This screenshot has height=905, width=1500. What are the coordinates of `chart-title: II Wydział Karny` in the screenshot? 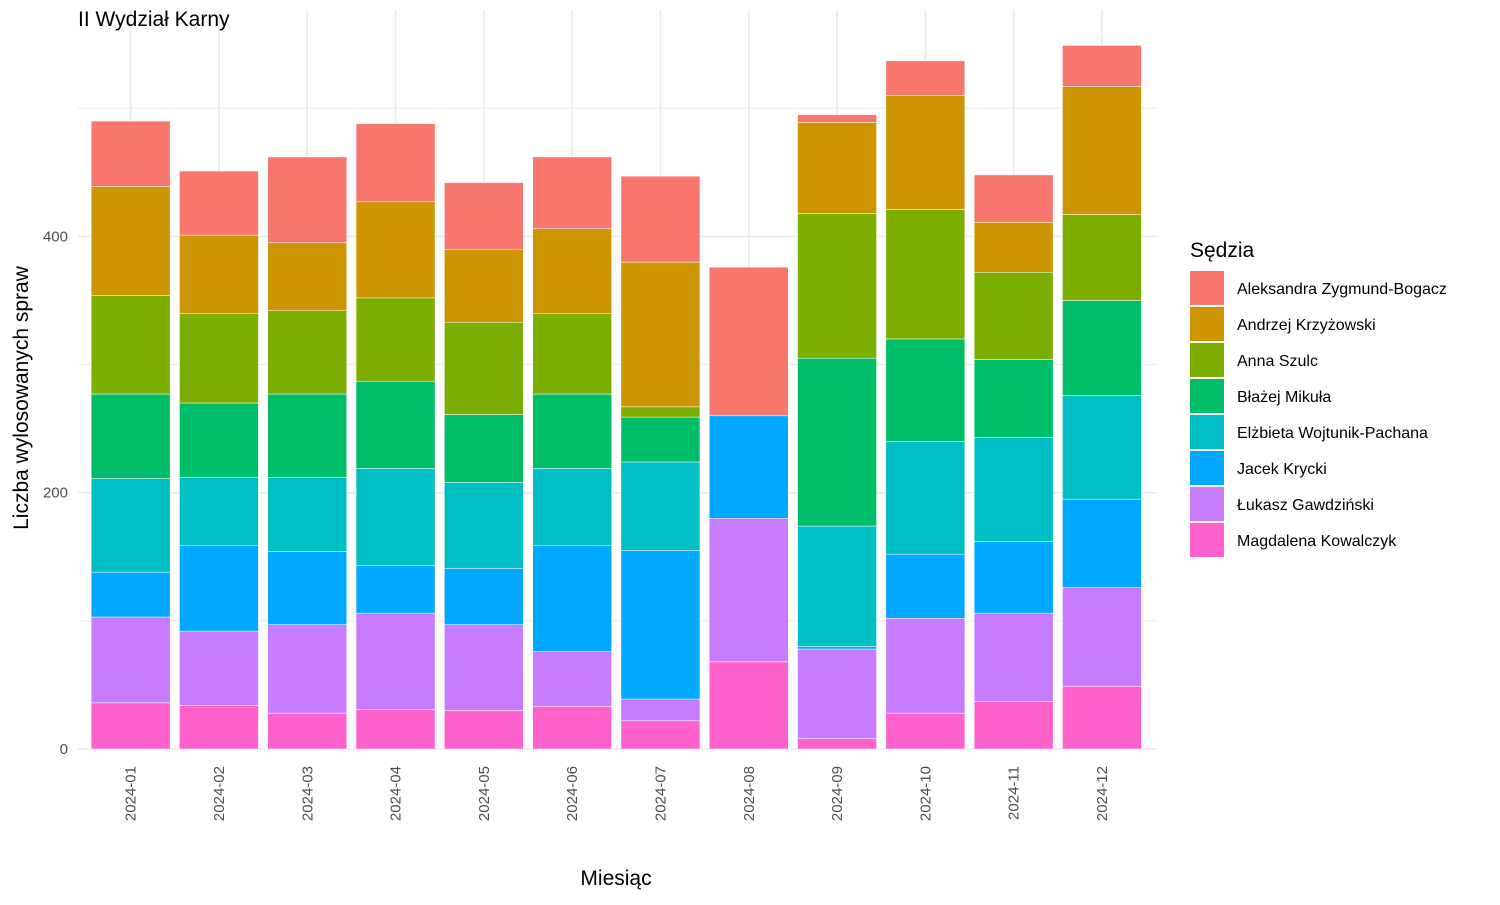 It's located at (154, 19).